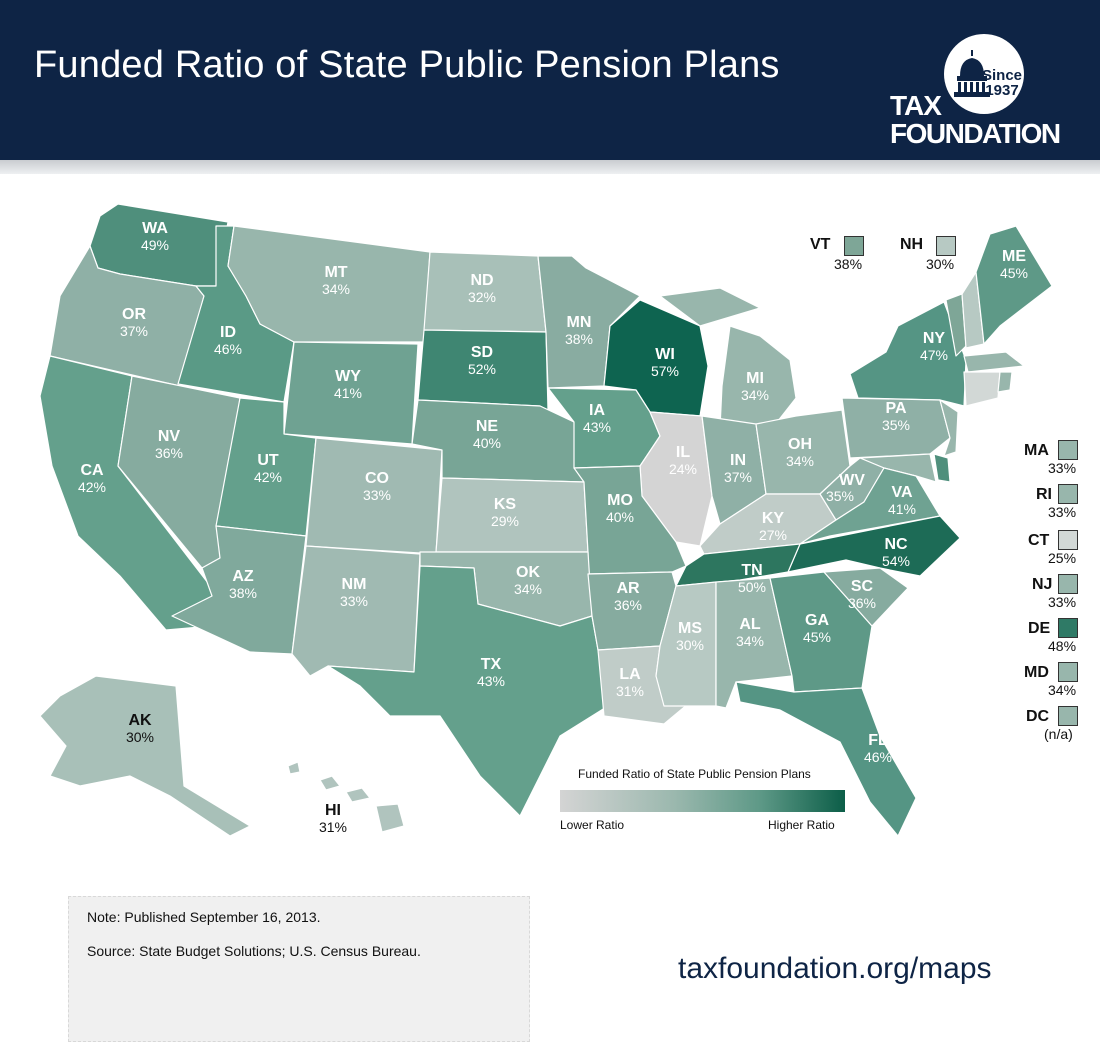  What do you see at coordinates (620, 517) in the screenshot?
I see `value-mo: 40%` at bounding box center [620, 517].